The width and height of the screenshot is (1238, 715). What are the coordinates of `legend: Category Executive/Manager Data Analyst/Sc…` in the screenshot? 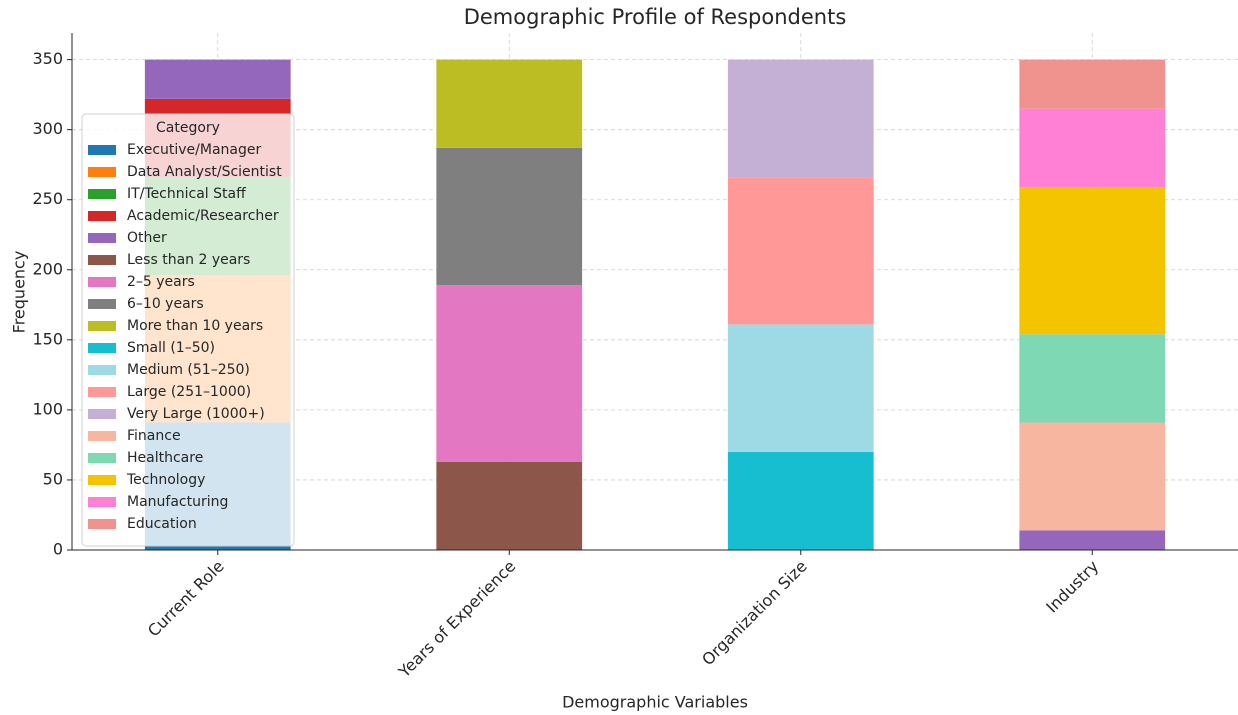 It's located at (188, 330).